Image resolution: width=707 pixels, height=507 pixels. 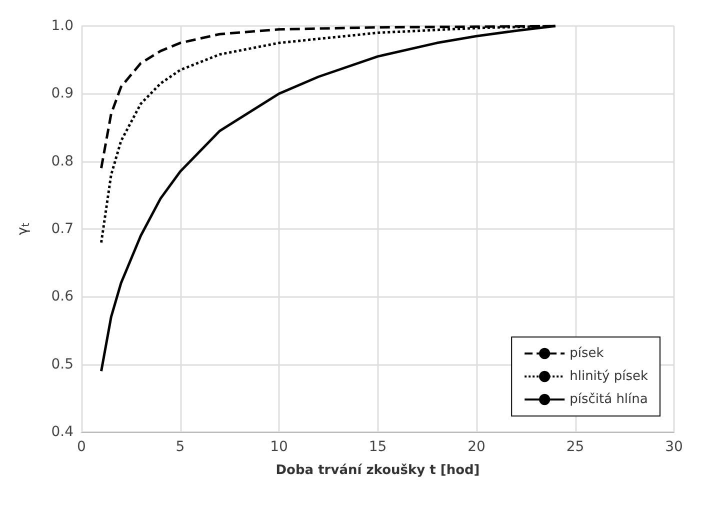 What do you see at coordinates (81, 447) in the screenshot?
I see `x-tick-label: 0` at bounding box center [81, 447].